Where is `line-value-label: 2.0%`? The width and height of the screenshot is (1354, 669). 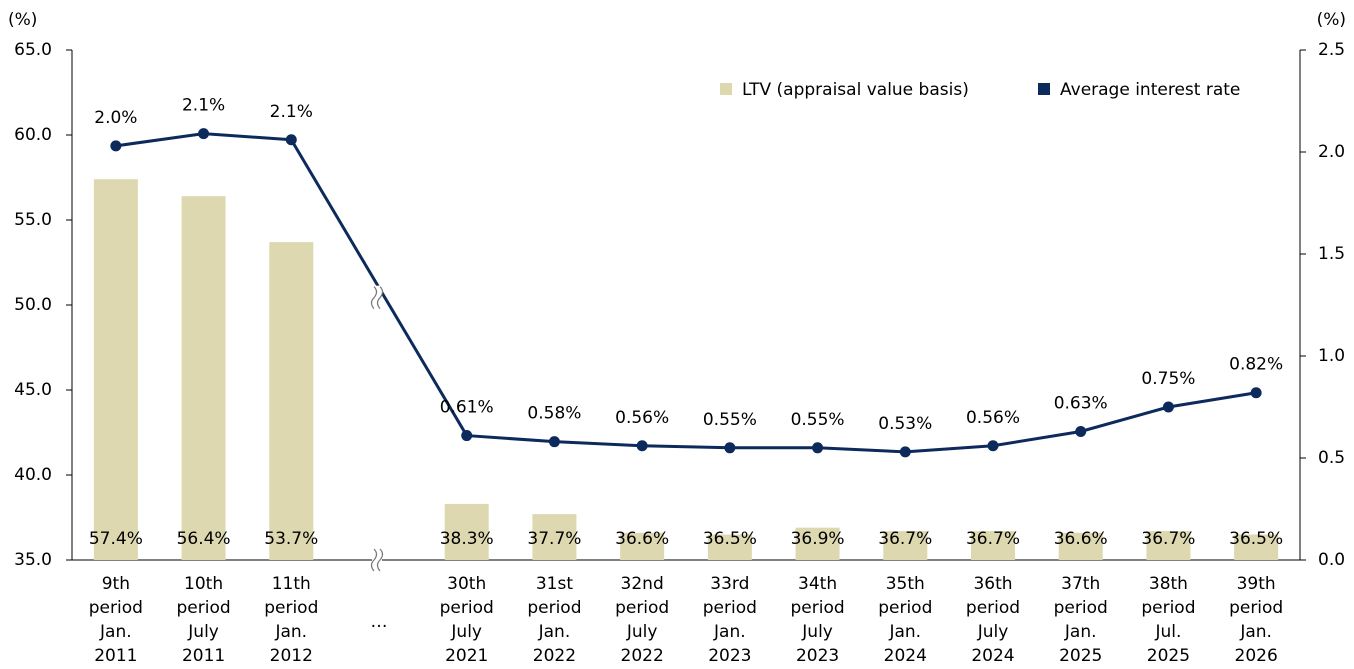 line-value-label: 2.0% is located at coordinates (115, 118).